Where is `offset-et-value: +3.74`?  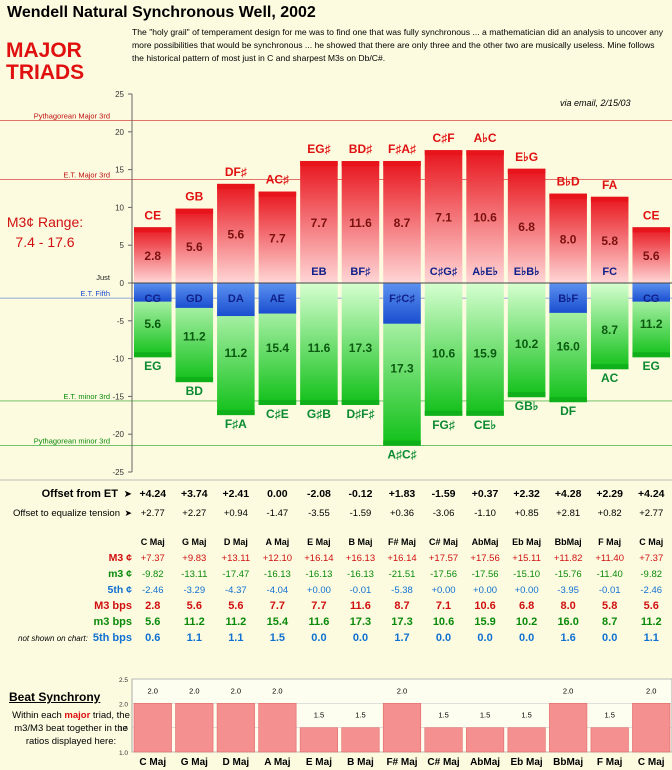 offset-et-value: +3.74 is located at coordinates (194, 494).